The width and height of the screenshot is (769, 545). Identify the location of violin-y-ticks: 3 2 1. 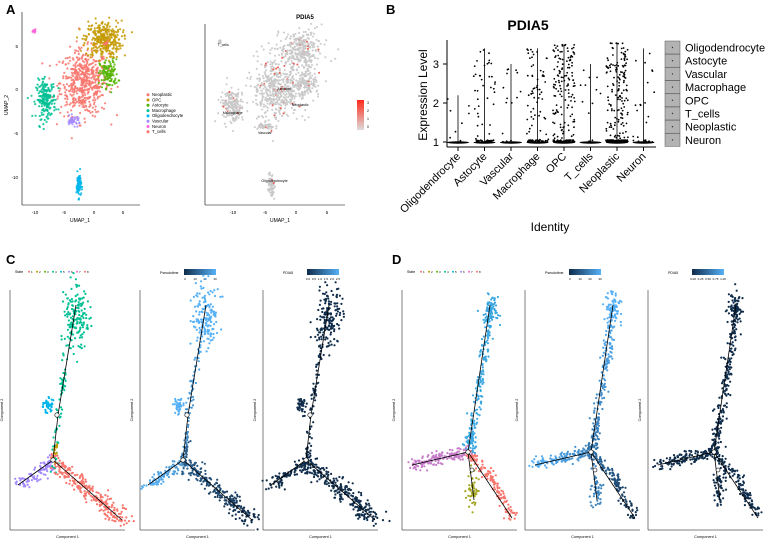
(440, 104).